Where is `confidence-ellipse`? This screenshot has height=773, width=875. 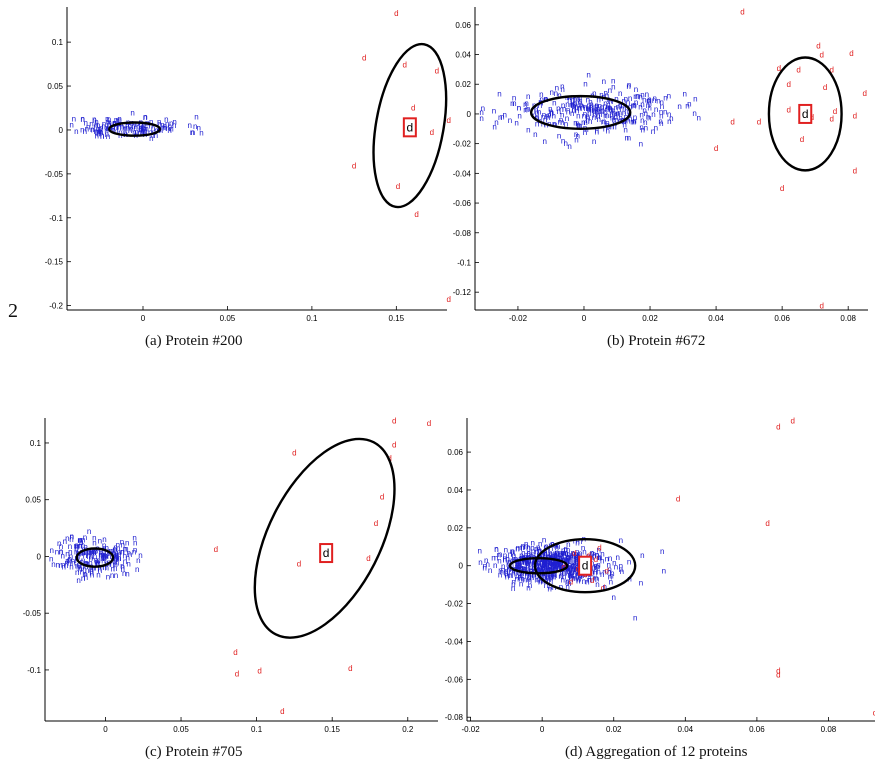
confidence-ellipse is located at coordinates (324, 538).